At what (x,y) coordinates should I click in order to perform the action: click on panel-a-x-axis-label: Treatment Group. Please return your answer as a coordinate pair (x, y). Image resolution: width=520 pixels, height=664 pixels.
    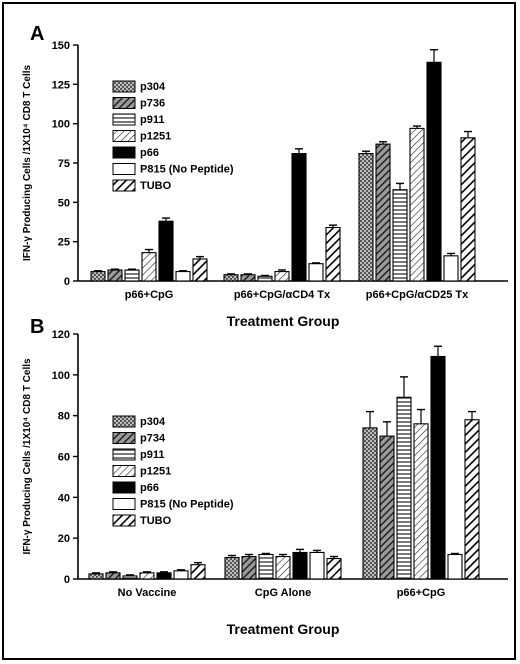
    Looking at the image, I should click on (283, 321).